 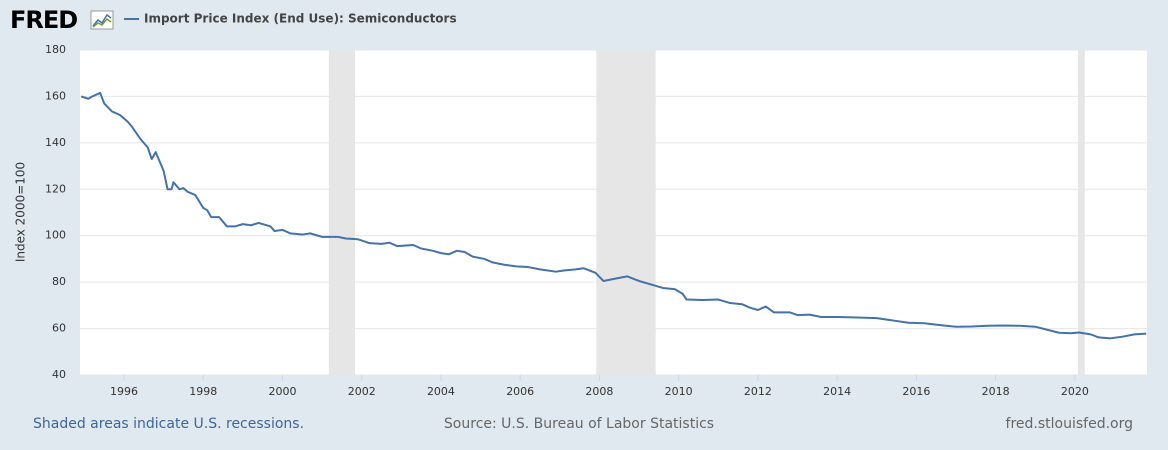 What do you see at coordinates (59, 328) in the screenshot?
I see `y-tick-label: 60` at bounding box center [59, 328].